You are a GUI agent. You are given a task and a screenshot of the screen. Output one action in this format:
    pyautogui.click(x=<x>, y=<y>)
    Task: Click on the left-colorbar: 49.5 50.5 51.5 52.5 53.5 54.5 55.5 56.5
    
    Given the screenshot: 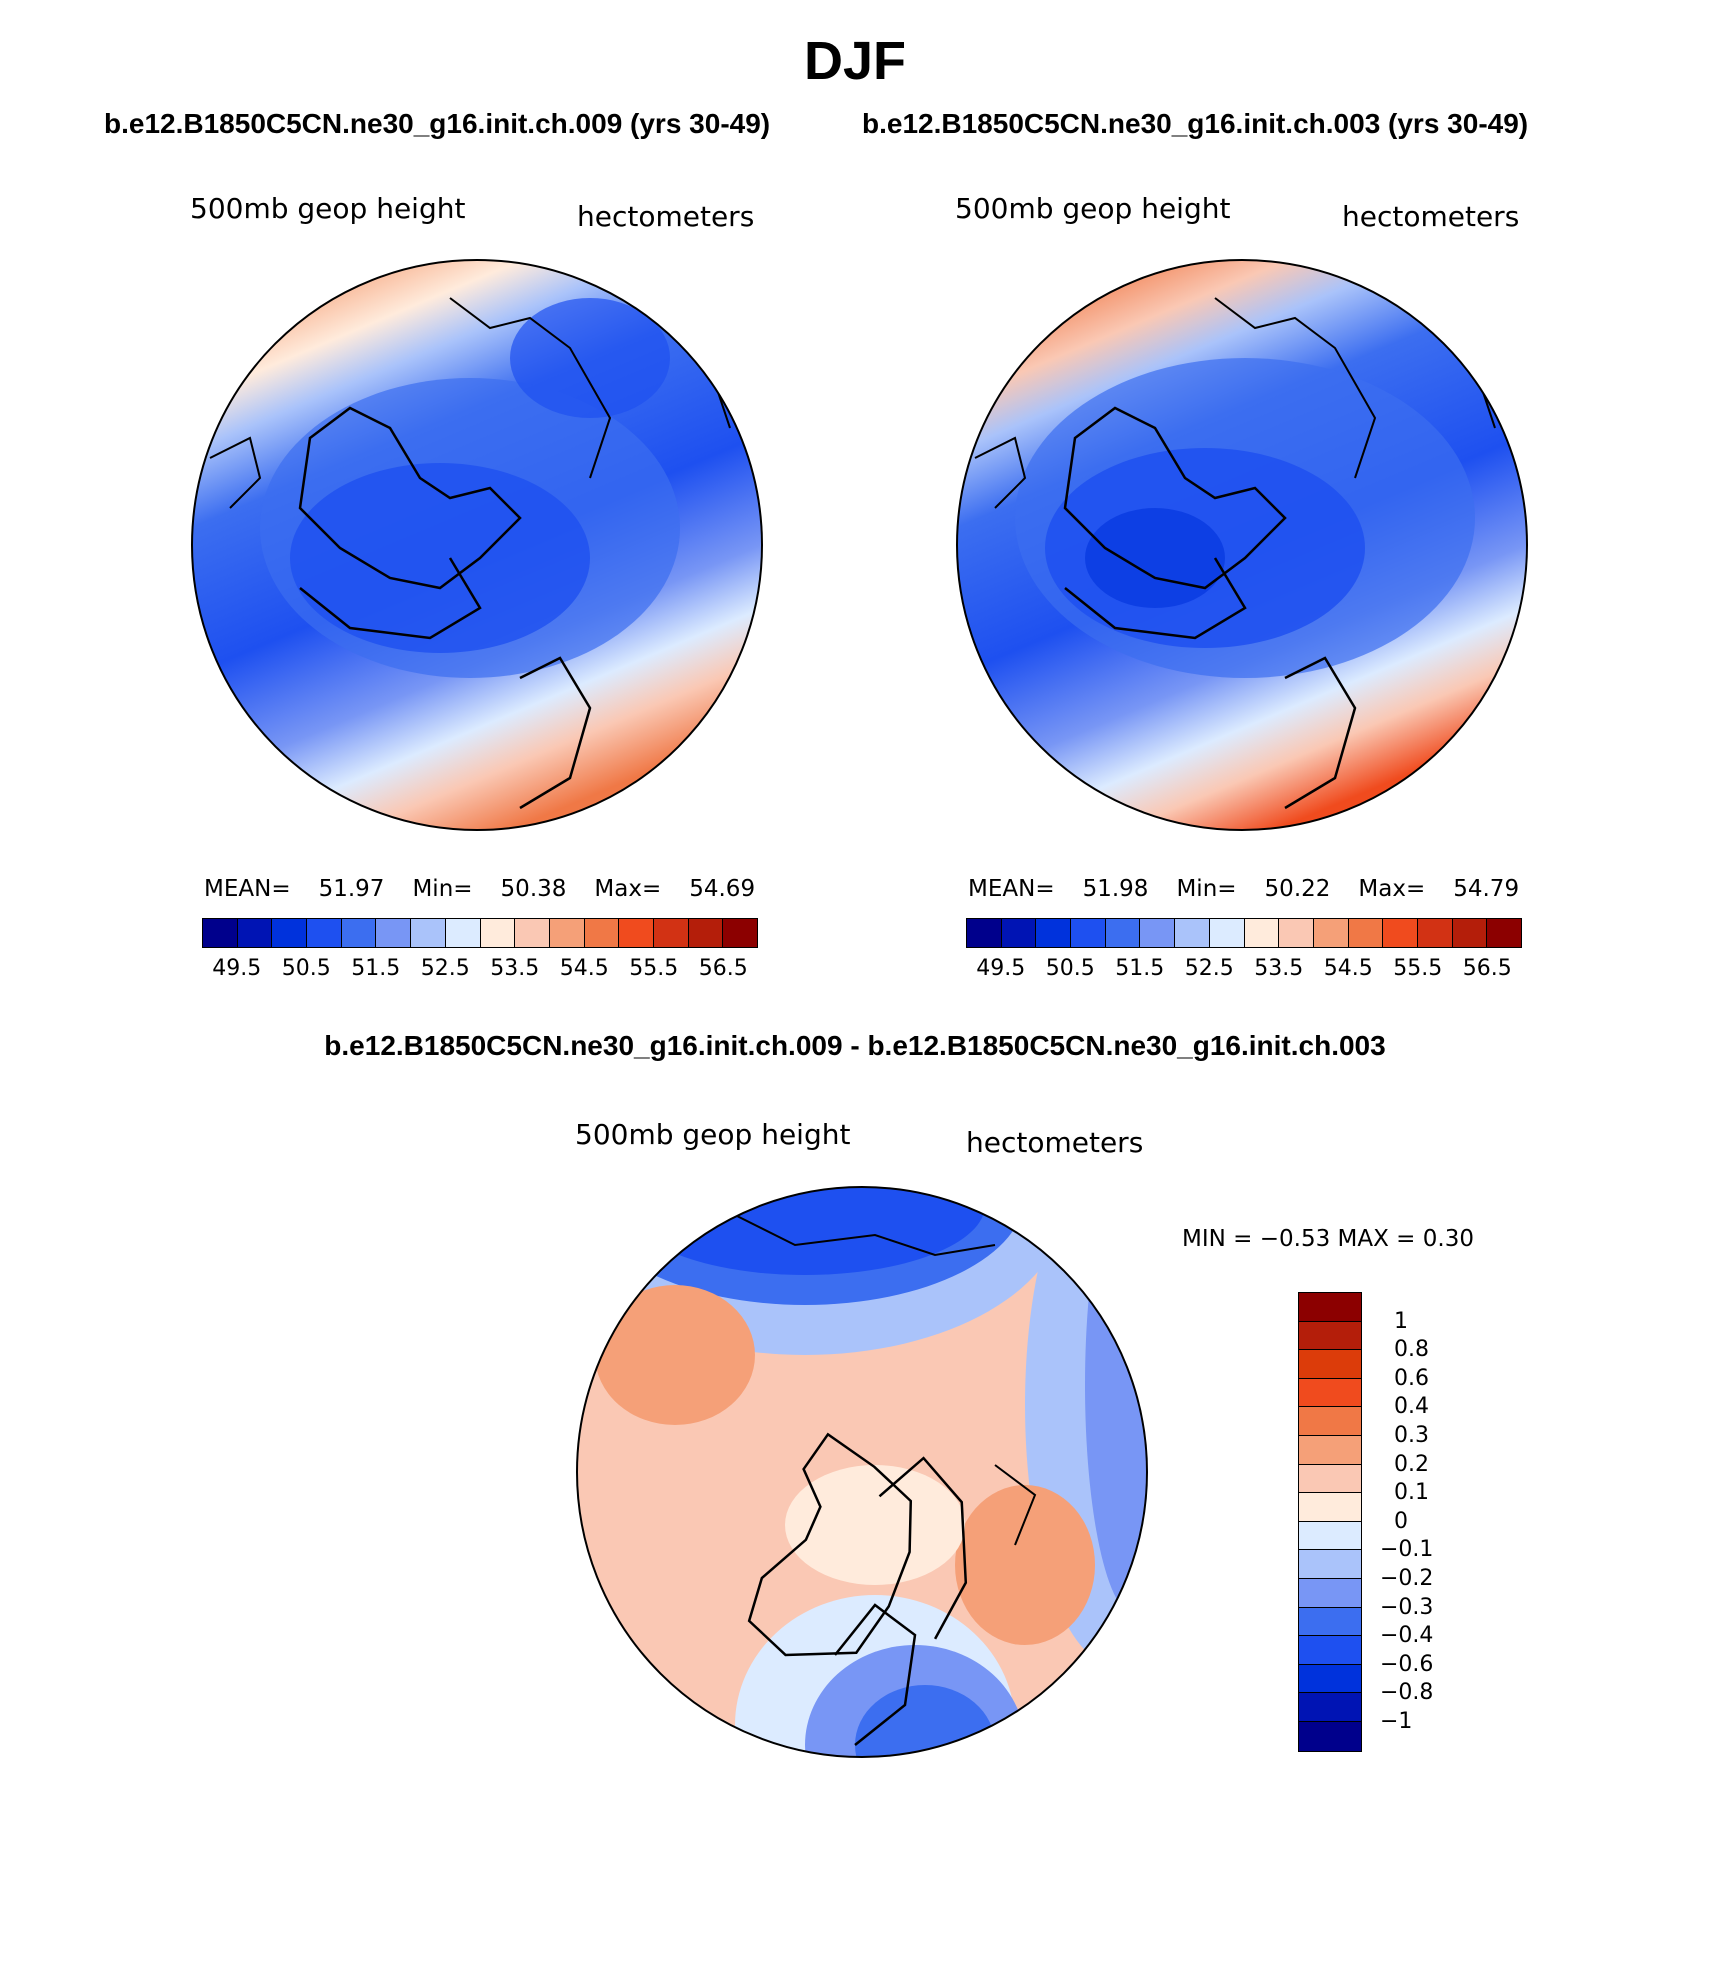 What is the action you would take?
    pyautogui.click(x=480, y=950)
    